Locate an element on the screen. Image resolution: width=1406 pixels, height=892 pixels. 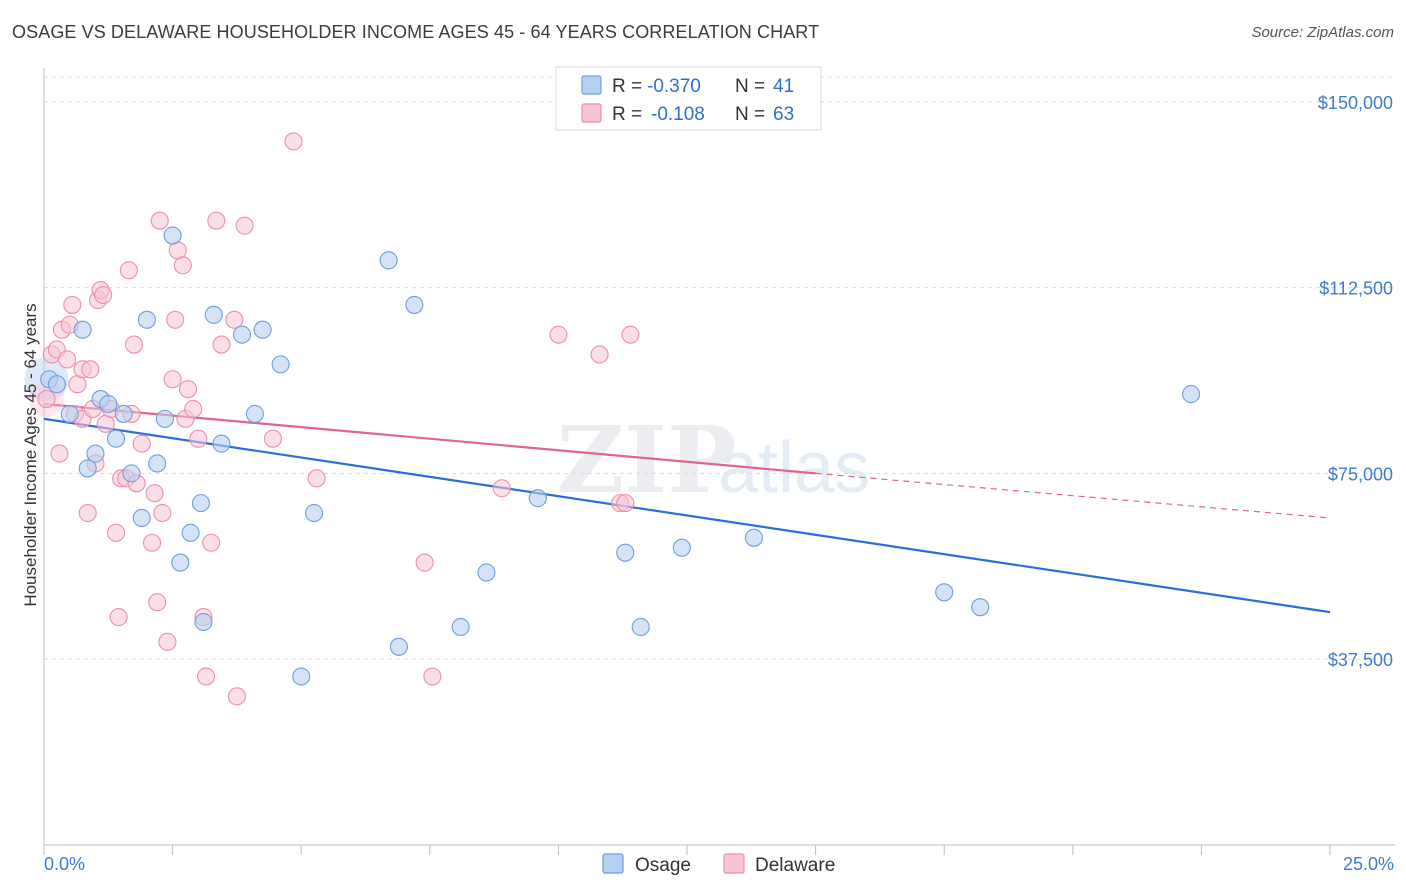
bottom-legend-swatch-osage is located at coordinates (613, 863).